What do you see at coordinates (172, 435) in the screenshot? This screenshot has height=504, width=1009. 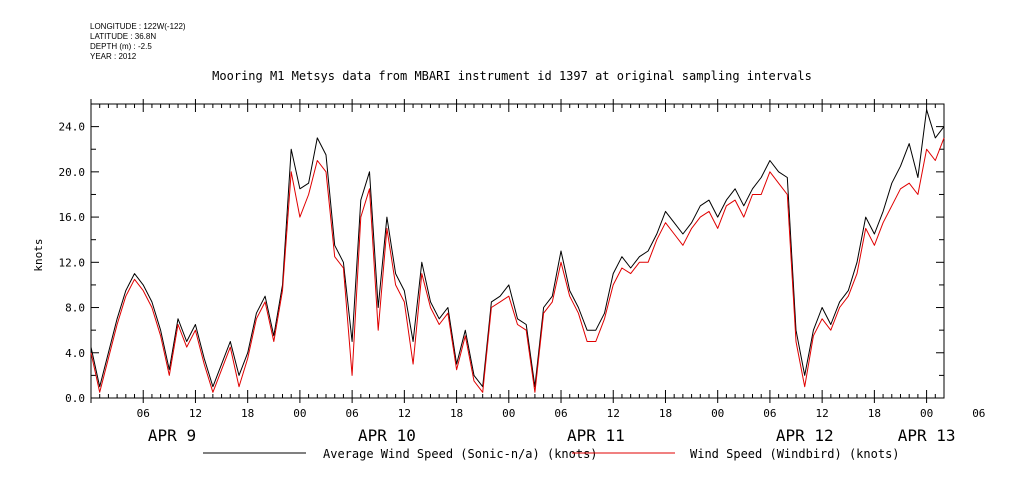 I see `x-day-label: APR 9` at bounding box center [172, 435].